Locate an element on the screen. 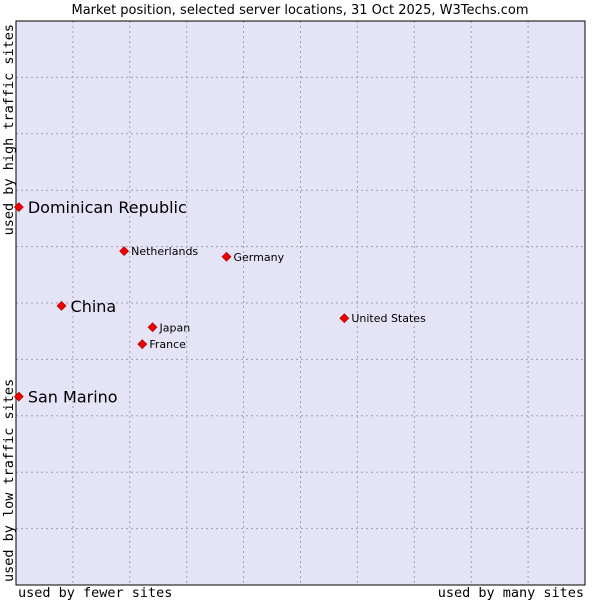 The width and height of the screenshot is (600, 600). y-axis-label-bottom: used by low traffic sites is located at coordinates (9, 480).